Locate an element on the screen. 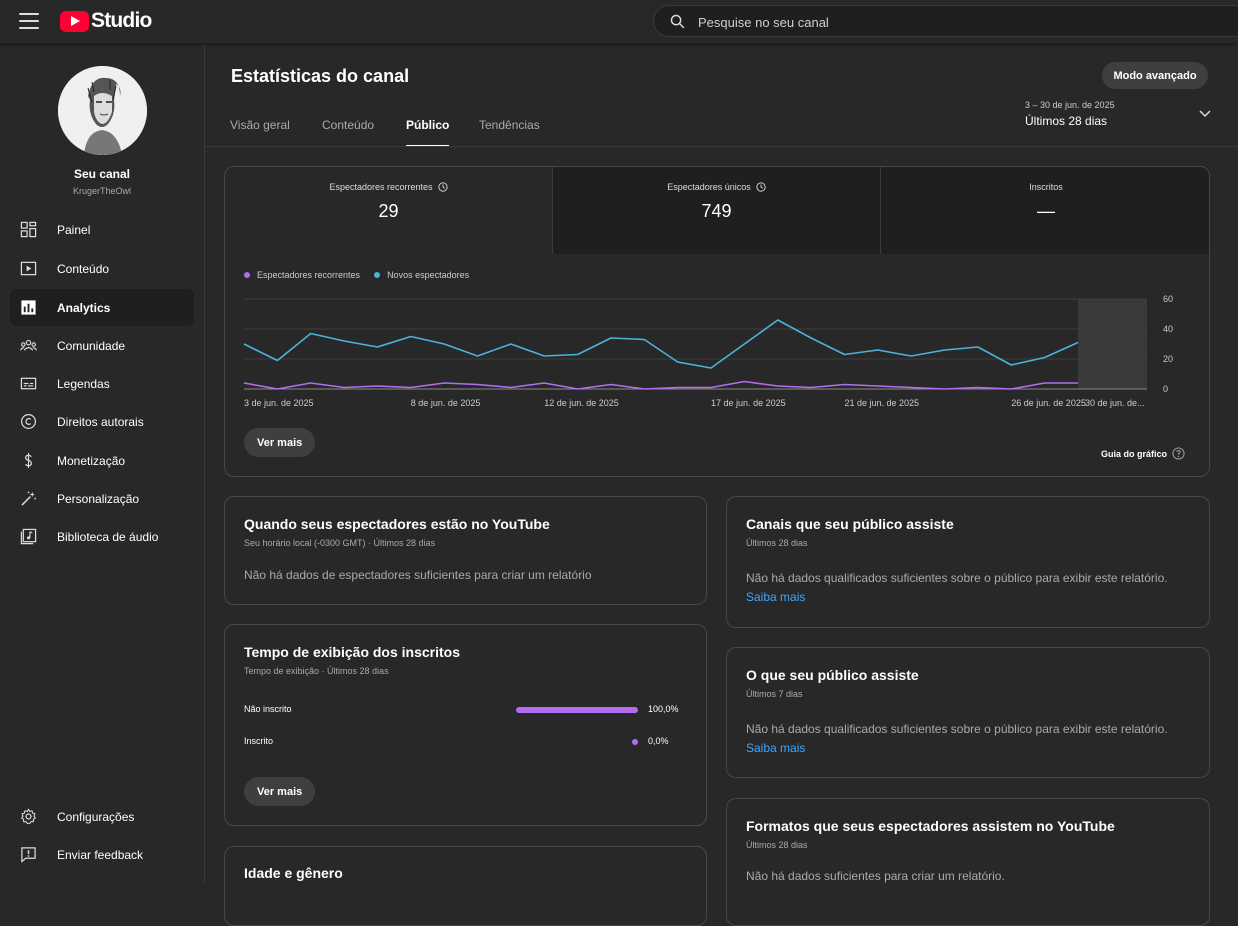 Image resolution: width=1238 pixels, height=926 pixels. card-title: Tempo de exibição dos inscritos is located at coordinates (352, 652).